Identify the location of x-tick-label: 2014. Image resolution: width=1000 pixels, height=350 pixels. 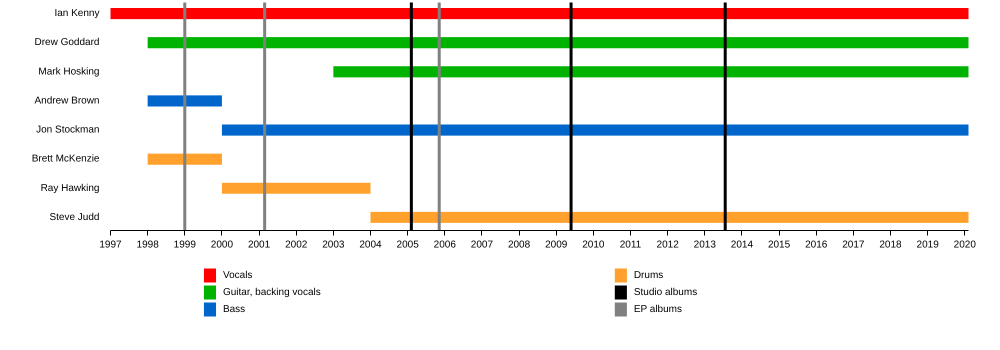
(742, 245).